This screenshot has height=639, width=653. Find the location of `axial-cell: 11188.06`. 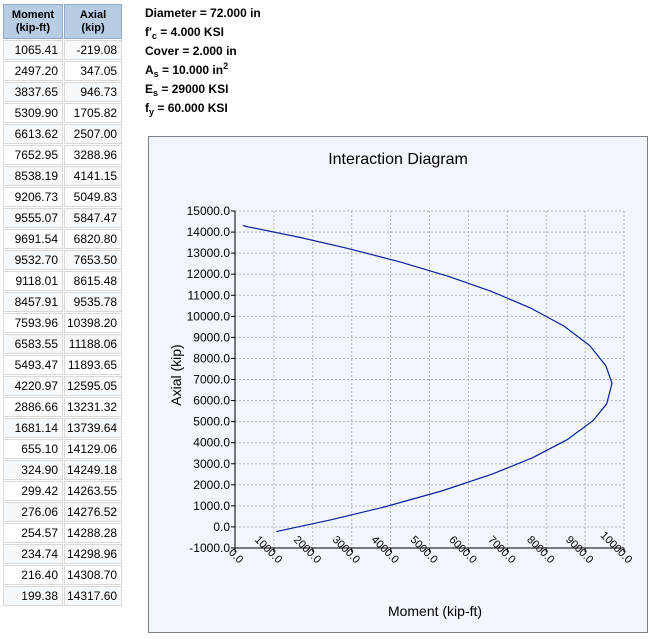

axial-cell: 11188.06 is located at coordinates (93, 344).